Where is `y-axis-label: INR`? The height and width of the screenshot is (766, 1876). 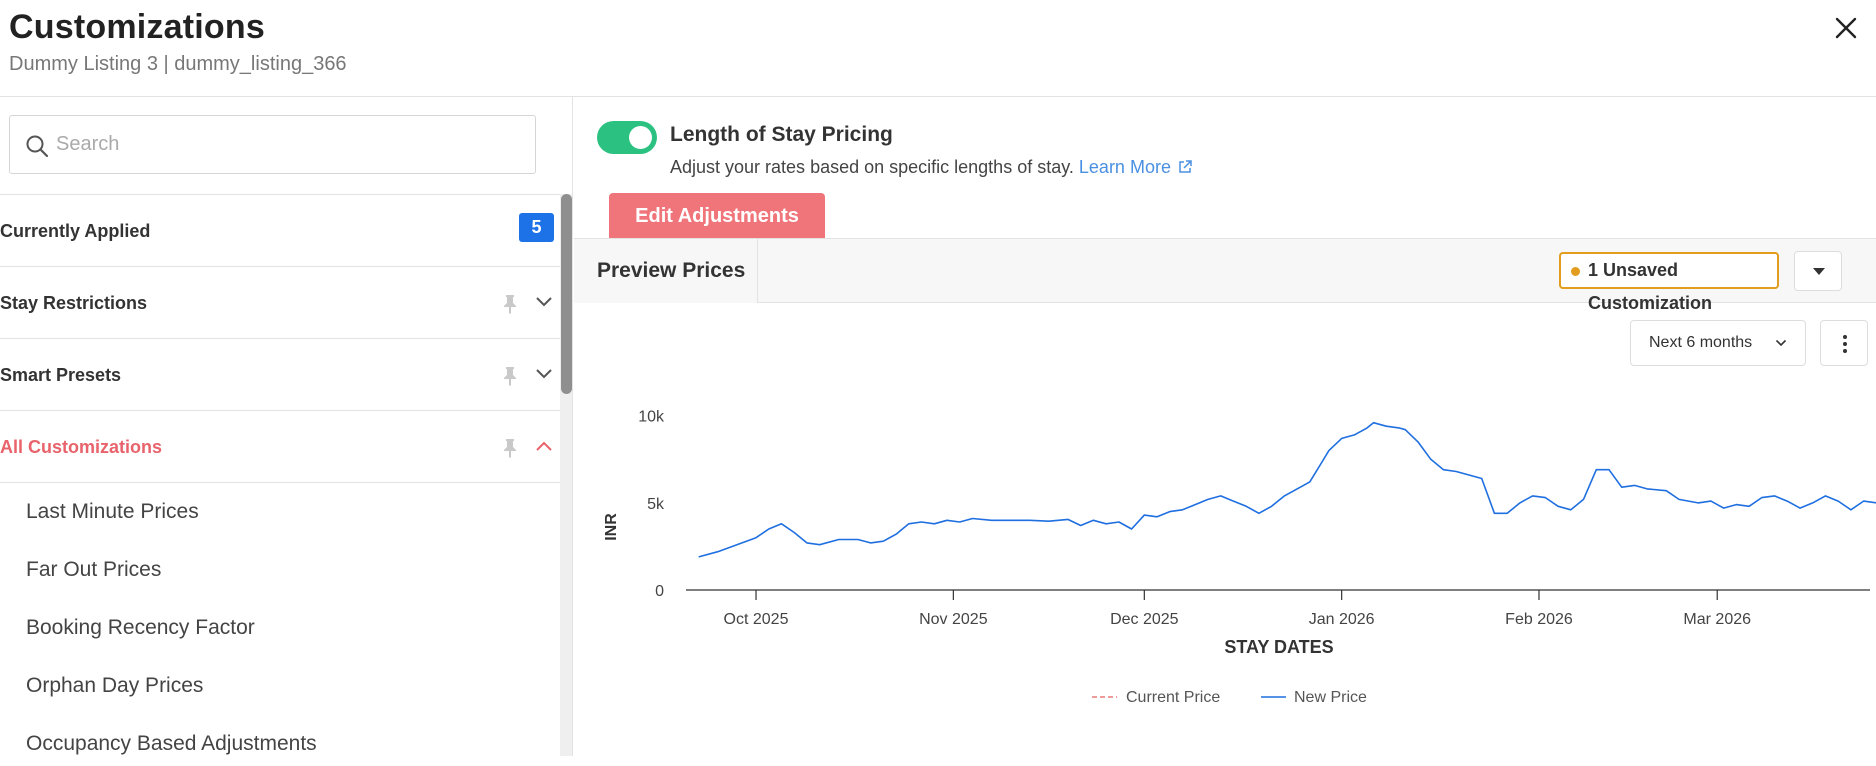
y-axis-label: INR is located at coordinates (611, 527).